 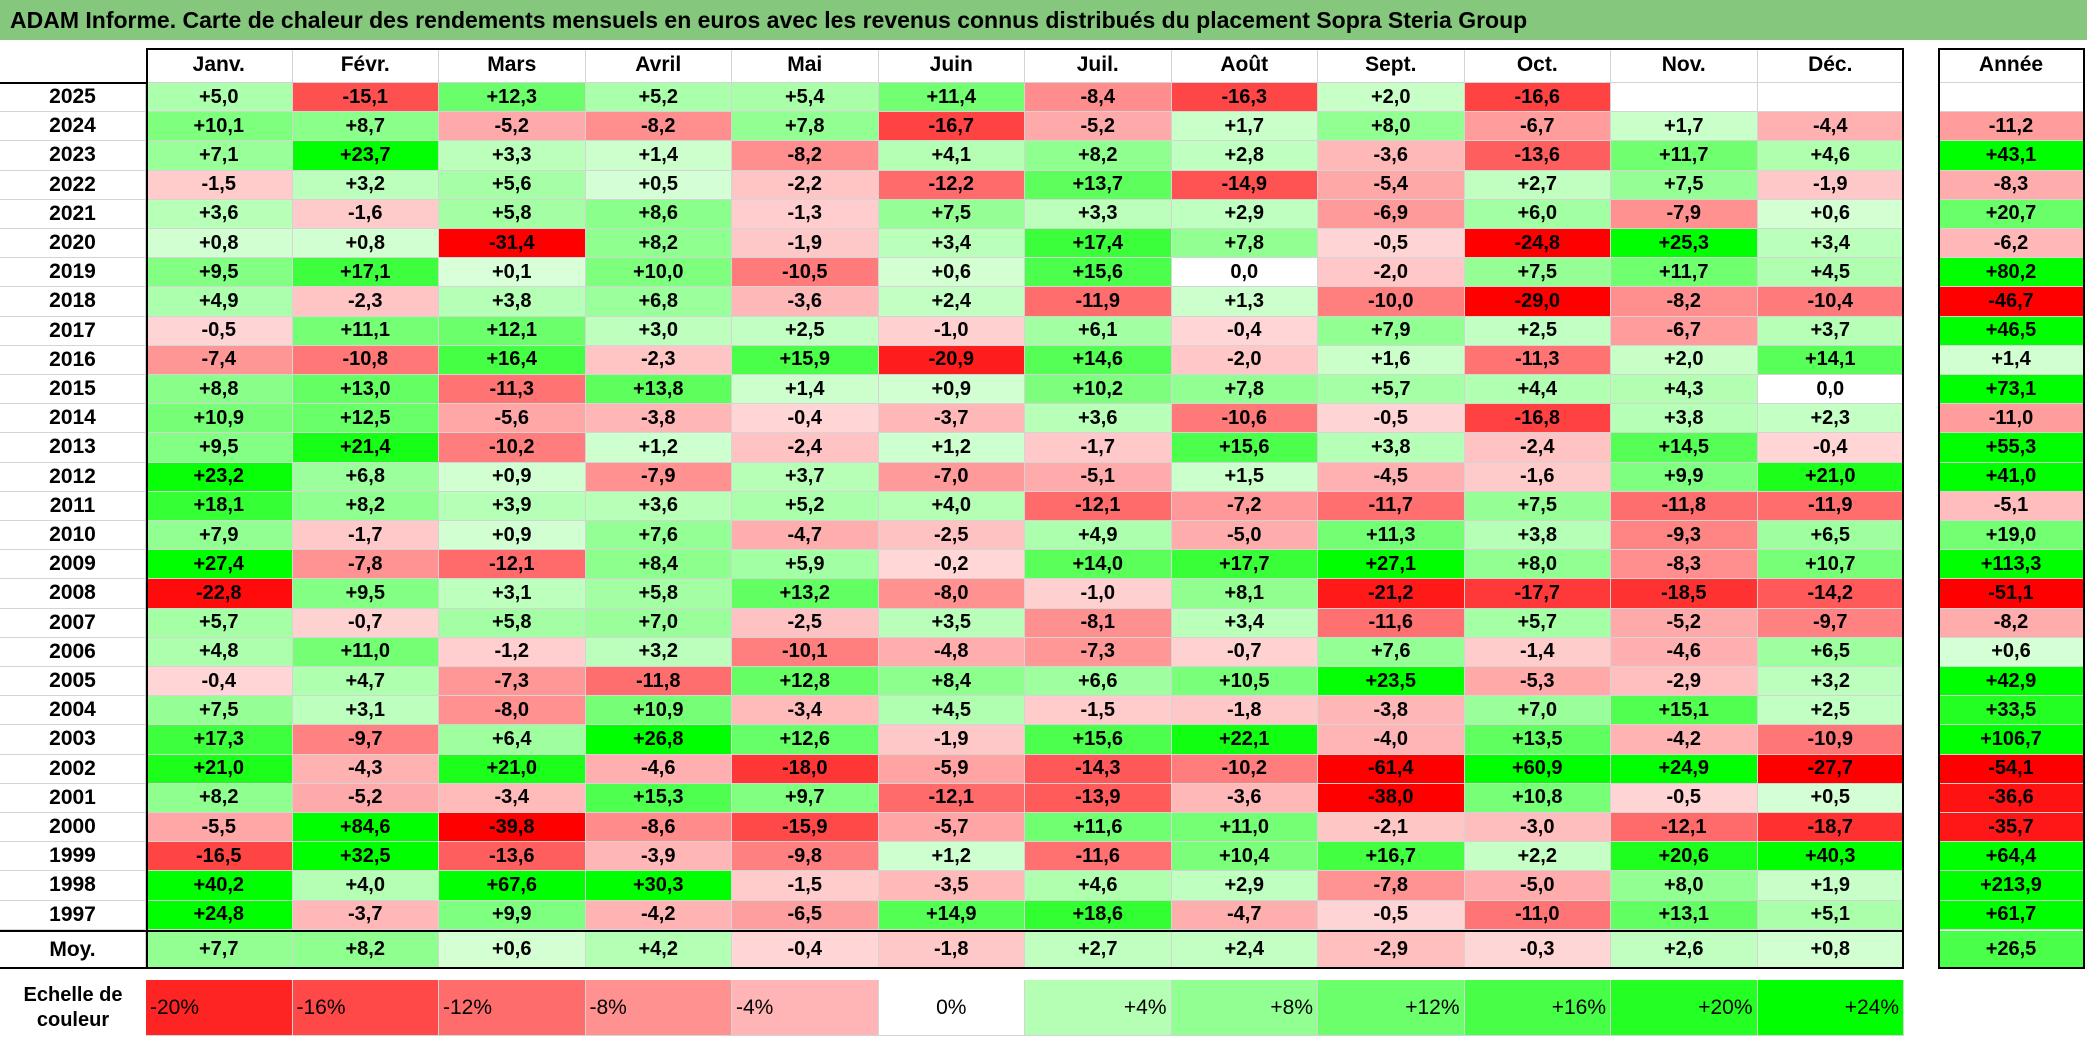 I want to click on heatmap-cell: -5,2, so click(x=1684, y=623).